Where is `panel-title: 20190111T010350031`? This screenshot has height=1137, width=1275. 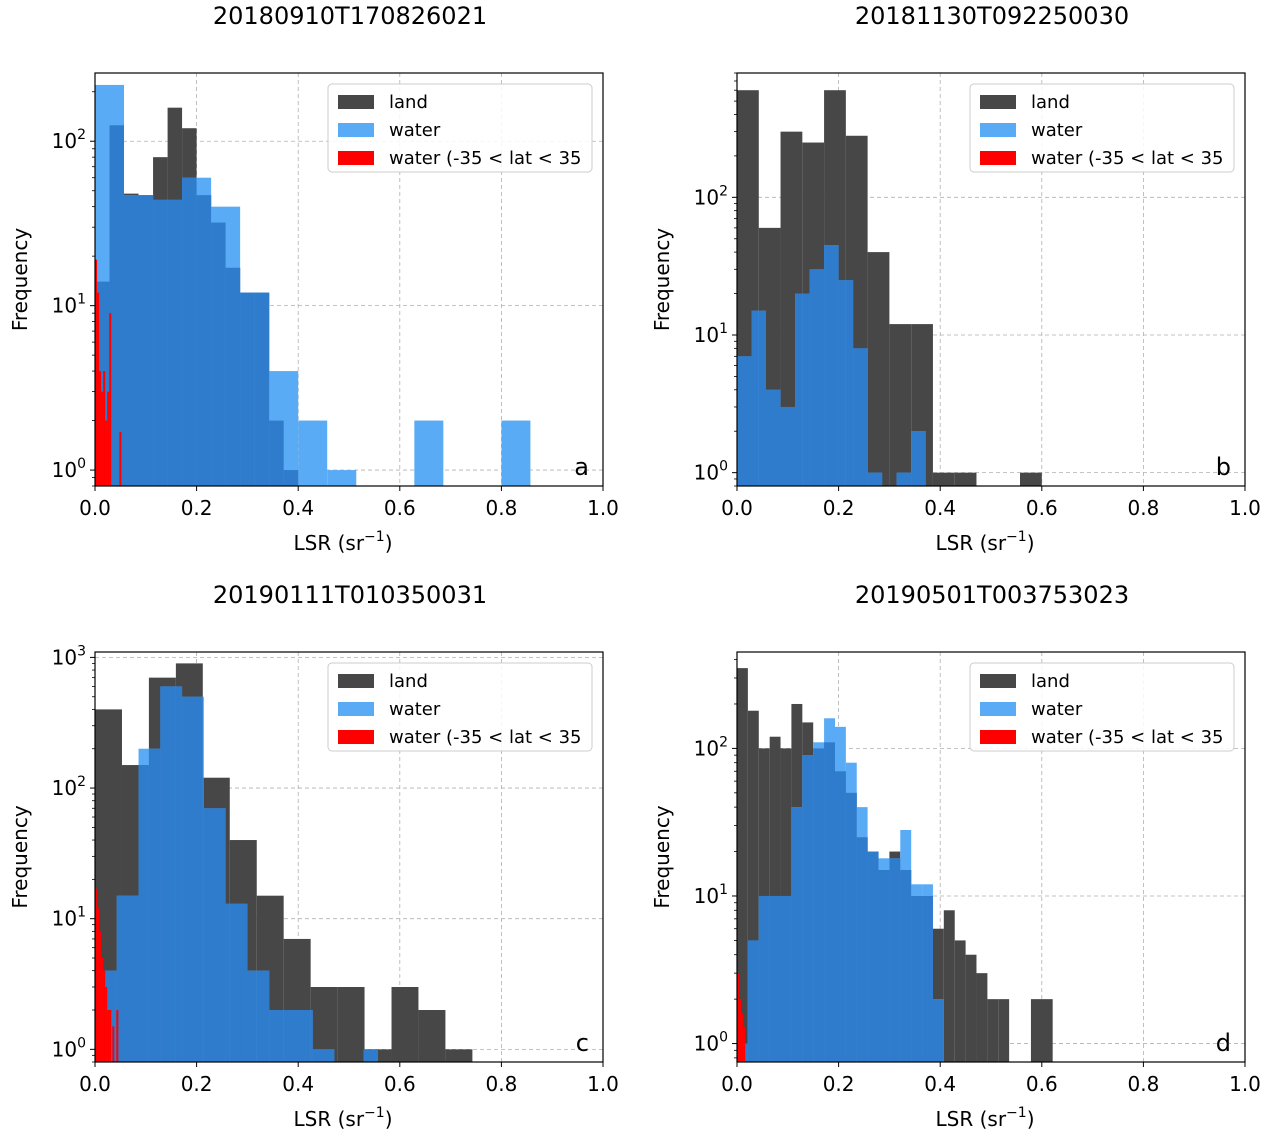 panel-title: 20190111T010350031 is located at coordinates (350, 595).